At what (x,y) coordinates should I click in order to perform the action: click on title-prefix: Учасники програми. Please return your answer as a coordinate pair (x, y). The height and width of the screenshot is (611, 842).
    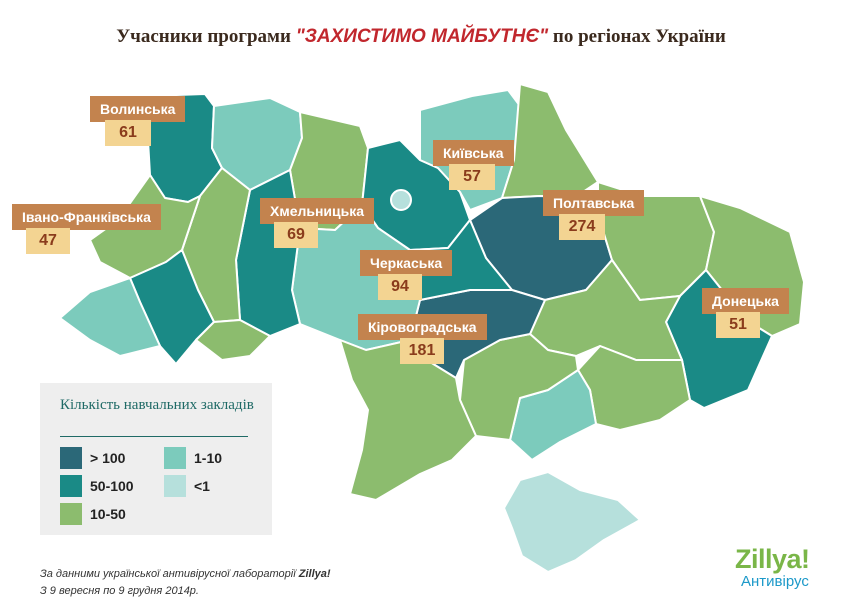
    Looking at the image, I should click on (206, 36).